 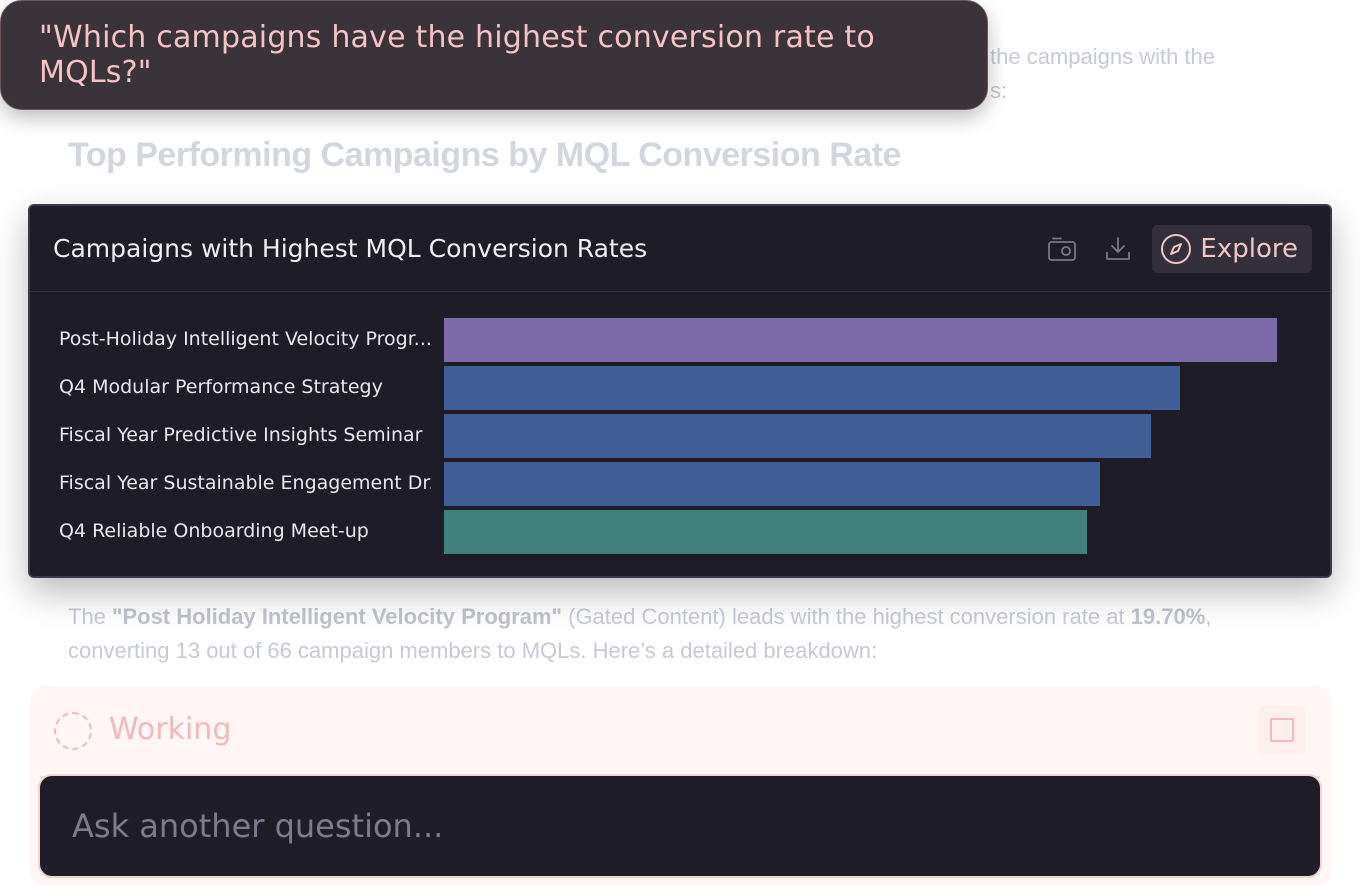 What do you see at coordinates (90, 616) in the screenshot?
I see `paragraph-prefix: The` at bounding box center [90, 616].